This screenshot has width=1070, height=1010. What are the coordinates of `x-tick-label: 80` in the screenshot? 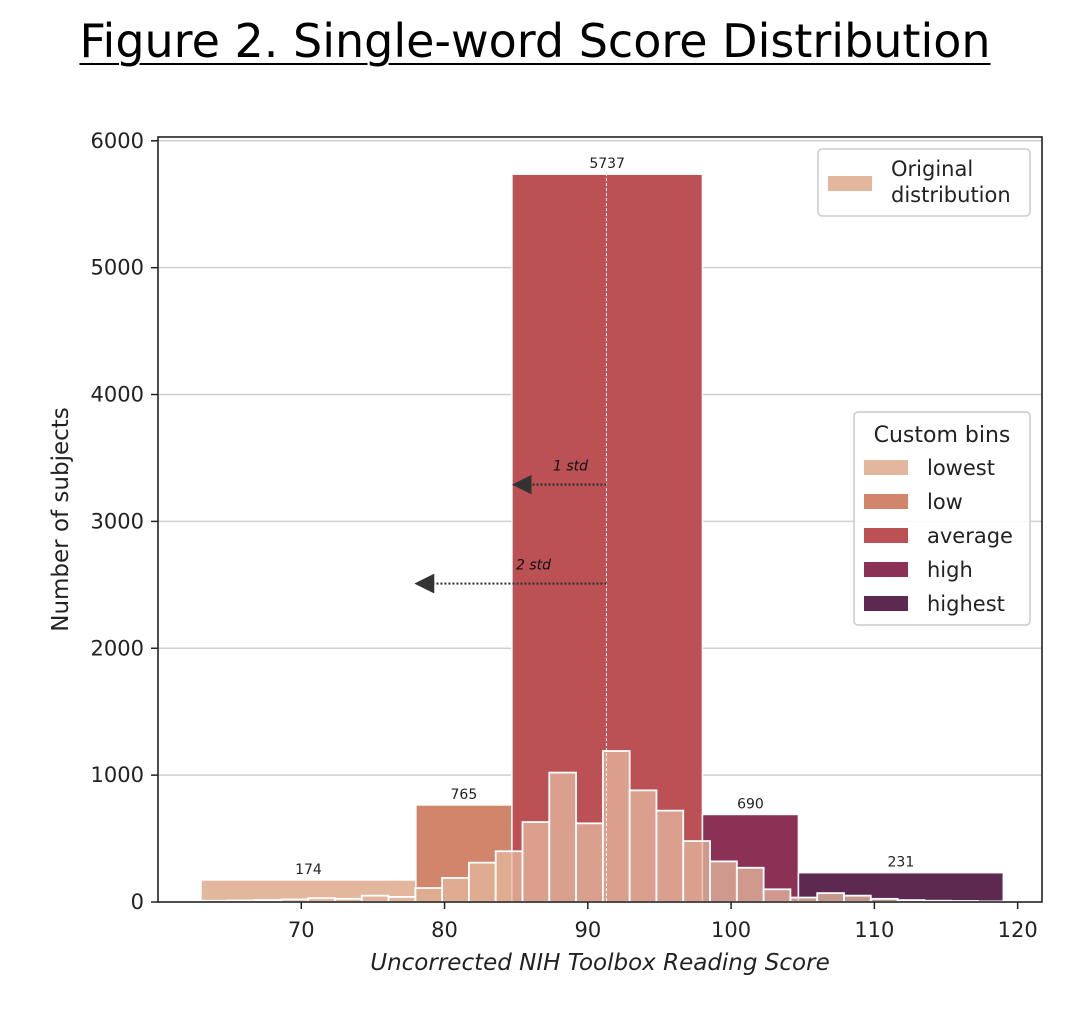 It's located at (444, 930).